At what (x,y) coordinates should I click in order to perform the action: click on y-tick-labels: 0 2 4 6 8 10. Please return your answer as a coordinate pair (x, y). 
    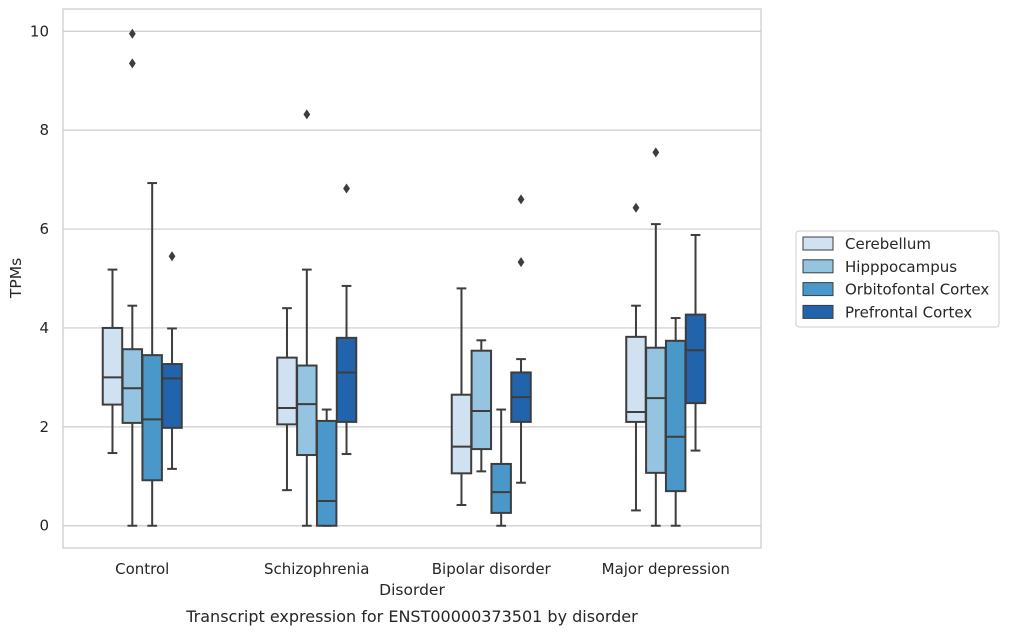
    Looking at the image, I should click on (39, 278).